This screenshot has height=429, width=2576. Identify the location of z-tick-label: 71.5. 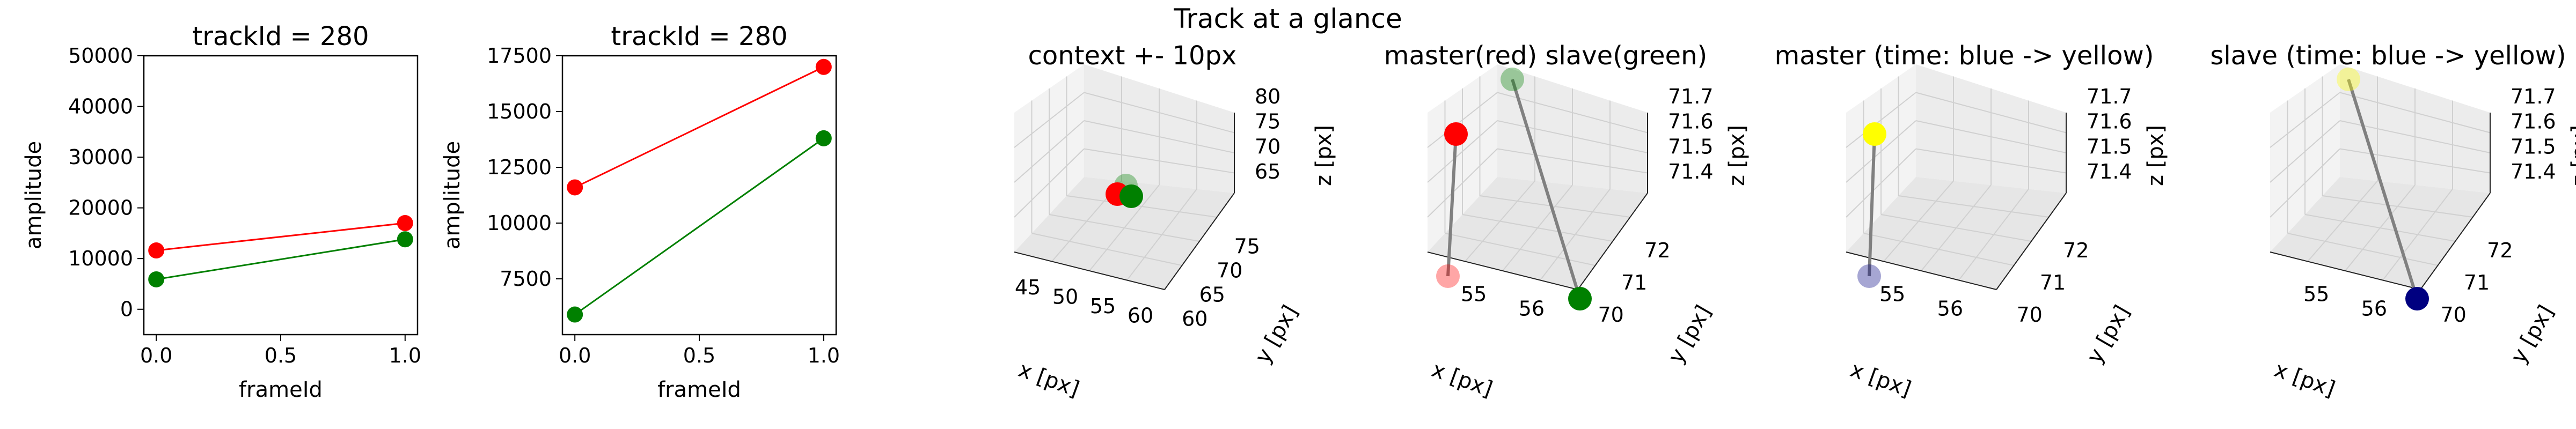
(2533, 146).